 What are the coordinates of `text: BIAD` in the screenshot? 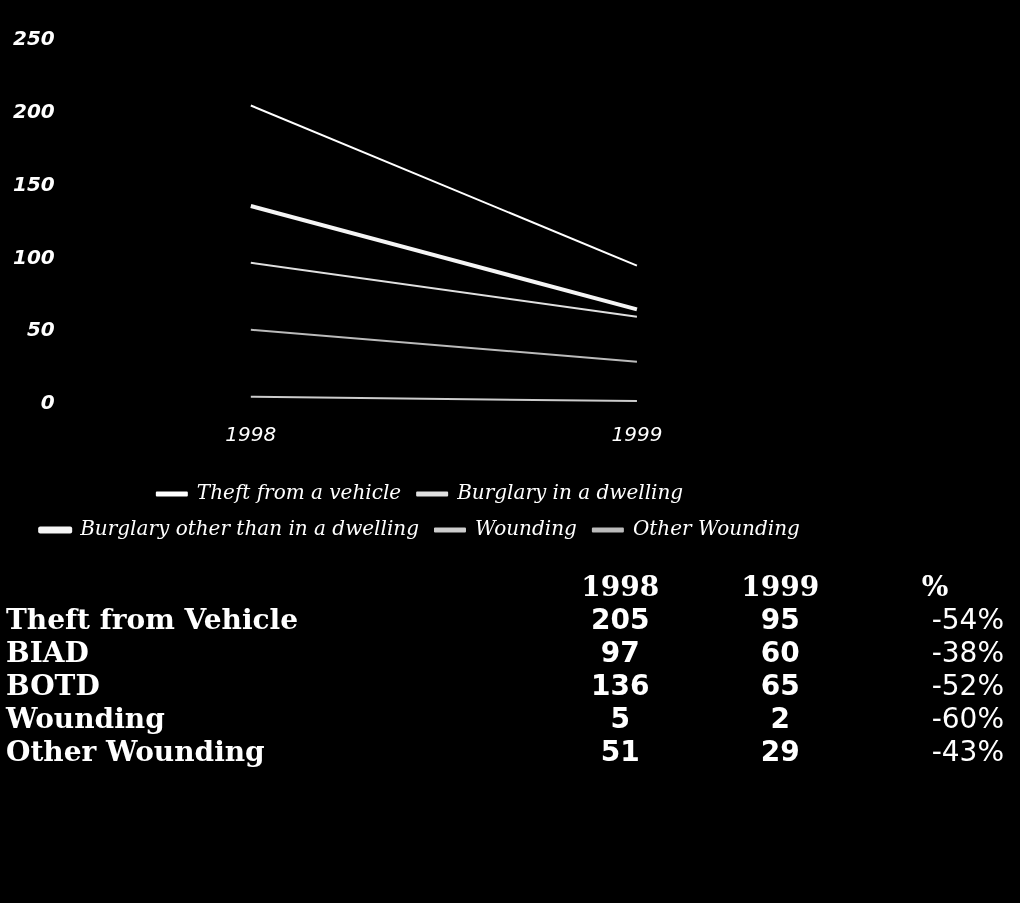 It's located at (47, 652).